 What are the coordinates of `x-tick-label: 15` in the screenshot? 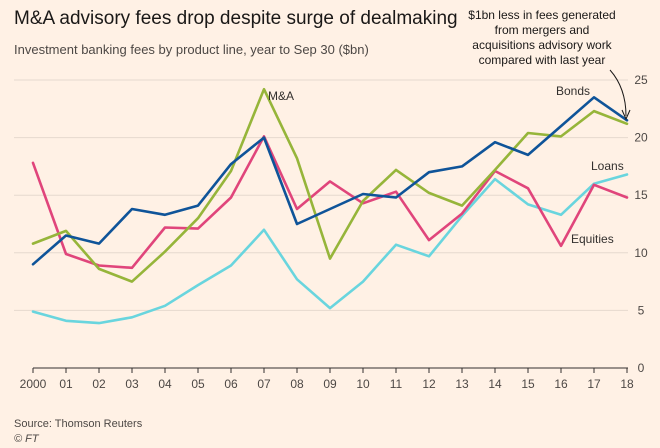 It's located at (528, 384).